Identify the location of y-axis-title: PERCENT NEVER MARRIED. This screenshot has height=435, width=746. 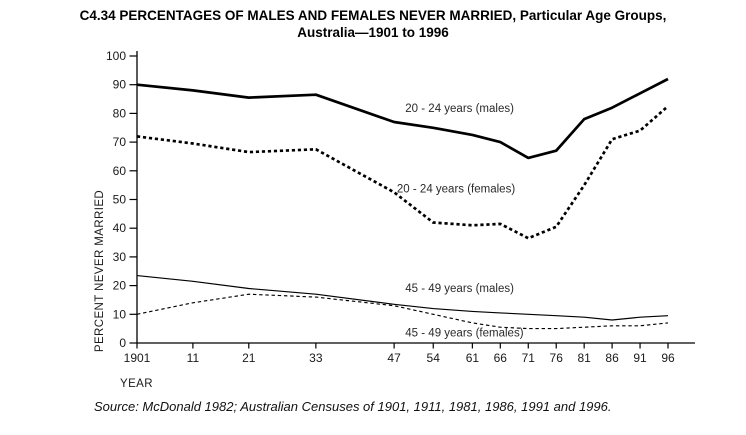
(100, 271).